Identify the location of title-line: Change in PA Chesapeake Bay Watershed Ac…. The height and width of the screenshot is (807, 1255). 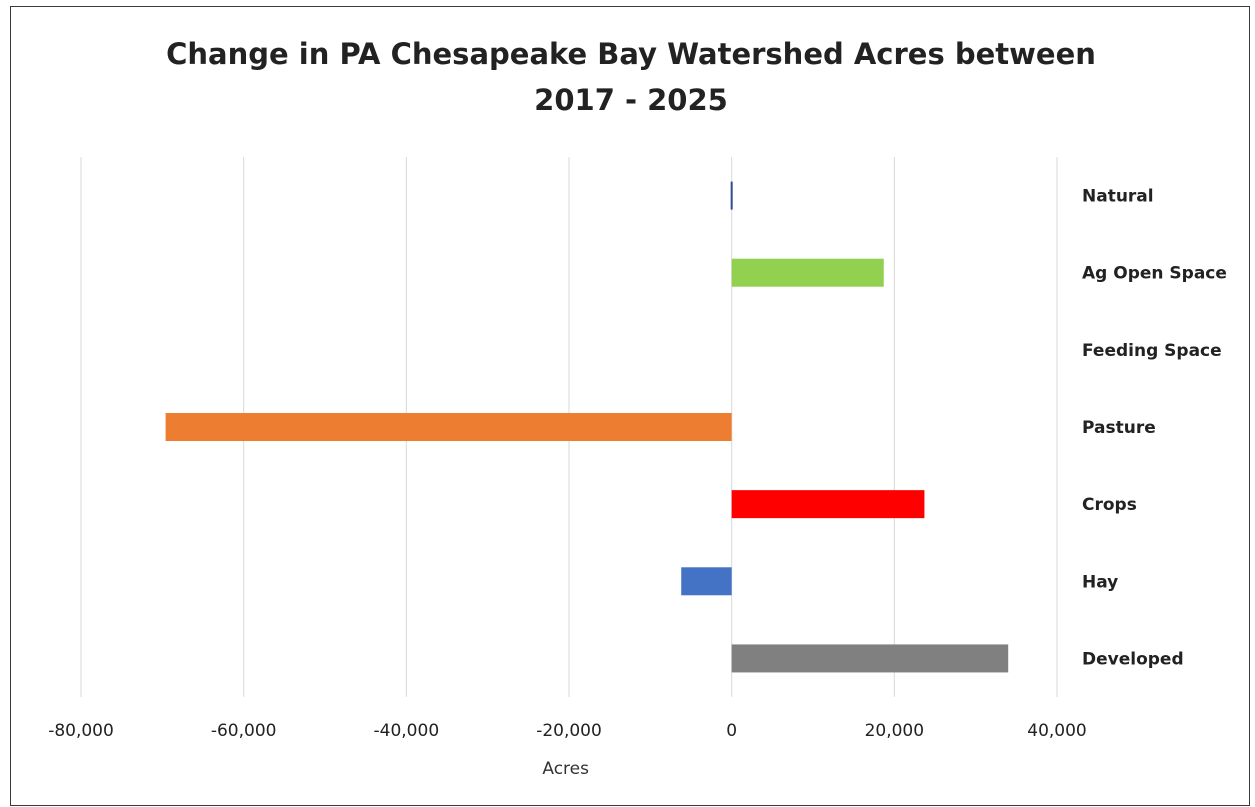
(631, 54).